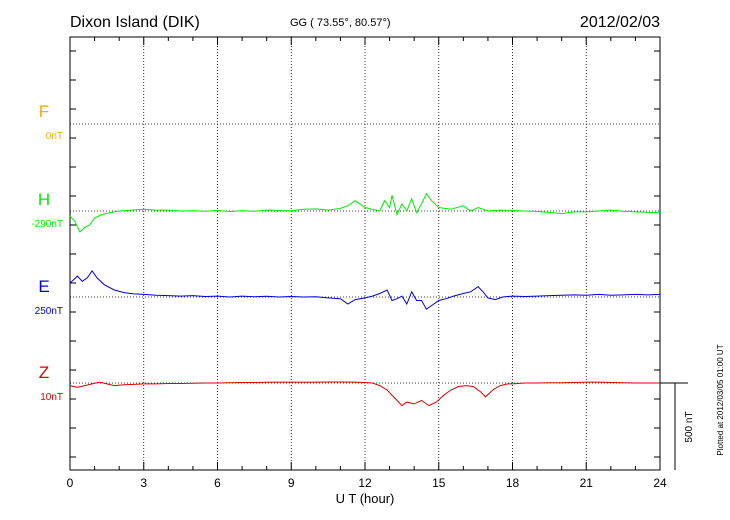 The image size is (730, 520). Describe the element at coordinates (49, 311) in the screenshot. I see `component-baseline-e: 250nT` at that location.